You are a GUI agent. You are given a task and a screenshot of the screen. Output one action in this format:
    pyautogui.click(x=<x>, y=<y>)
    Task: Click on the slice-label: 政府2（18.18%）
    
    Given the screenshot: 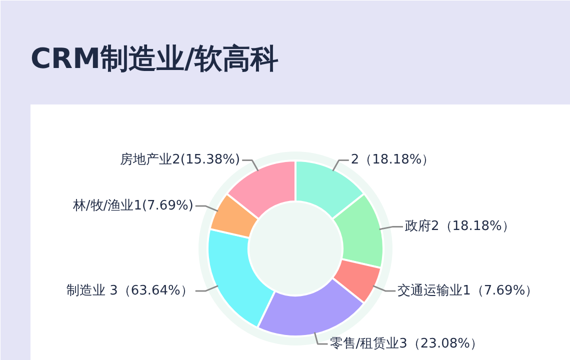 What is the action you would take?
    pyautogui.click(x=459, y=226)
    